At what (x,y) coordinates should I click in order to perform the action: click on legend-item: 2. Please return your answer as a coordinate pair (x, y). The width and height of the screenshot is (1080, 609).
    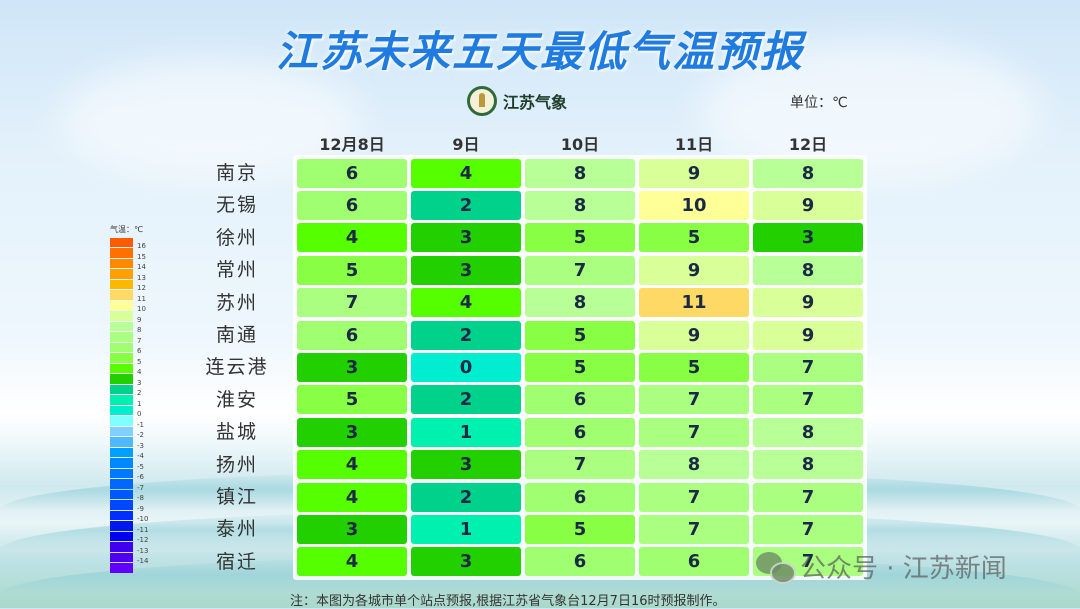
    Looking at the image, I should click on (129, 391).